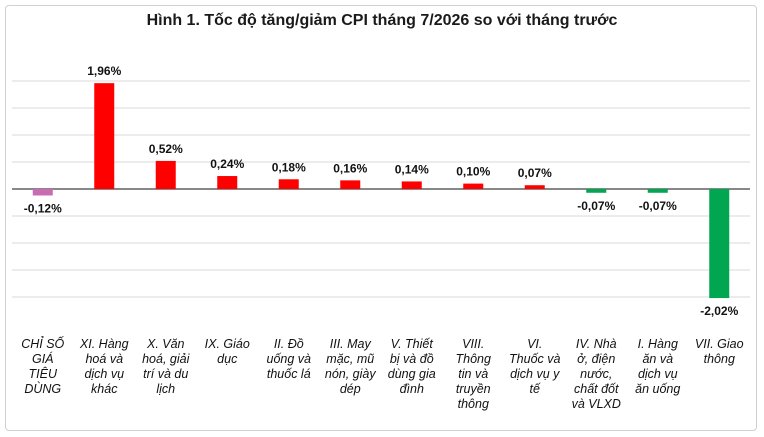  I want to click on category-label: VI. Thuốc và dịch vụ y tế, so click(535, 366).